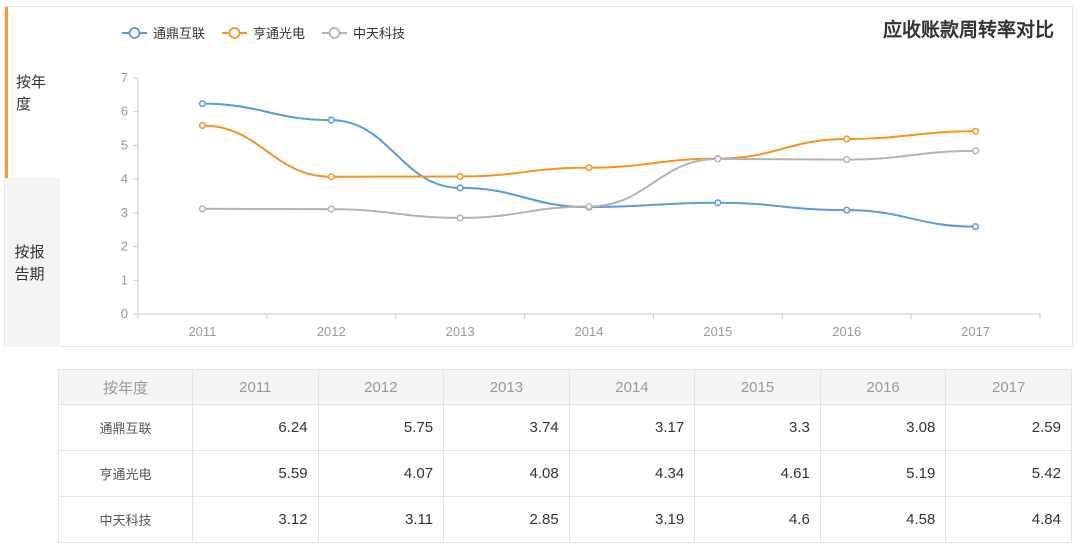  What do you see at coordinates (968, 30) in the screenshot?
I see `chart-title: 应收账款周转率对比` at bounding box center [968, 30].